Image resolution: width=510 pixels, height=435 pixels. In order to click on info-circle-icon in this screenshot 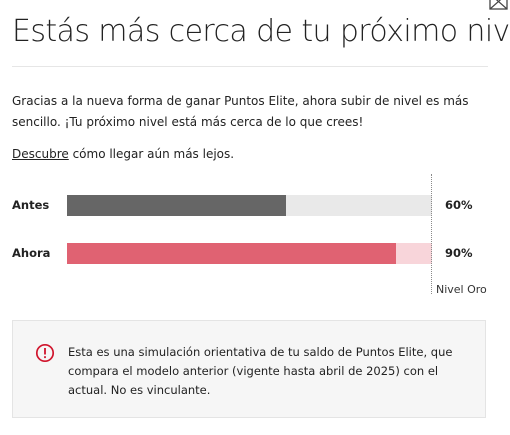, I will do `click(45, 353)`.